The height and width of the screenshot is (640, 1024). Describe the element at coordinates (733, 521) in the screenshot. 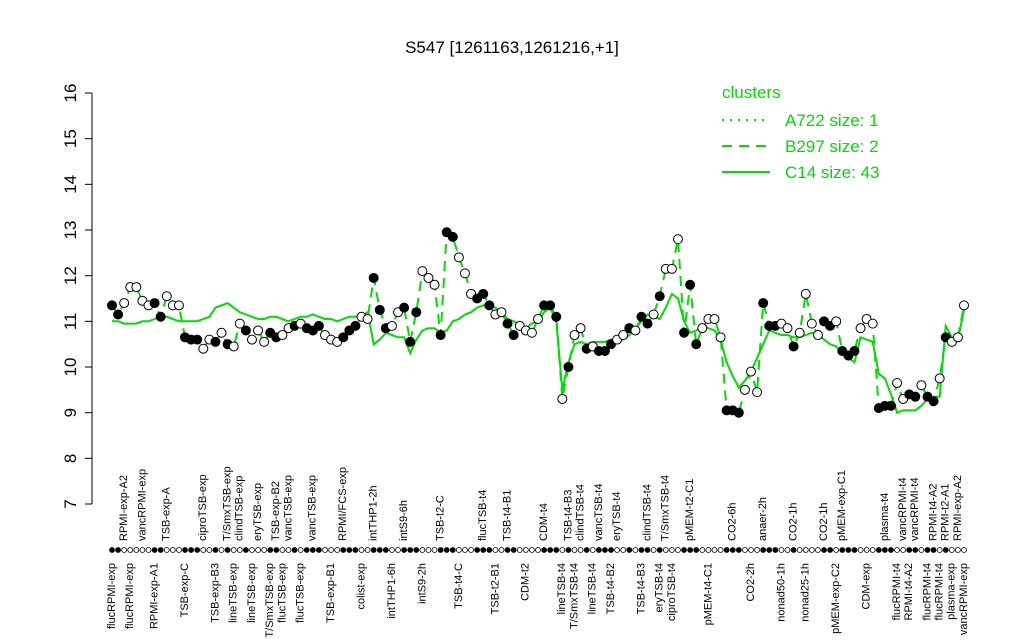

I see `sample-label: CO2-6h` at that location.